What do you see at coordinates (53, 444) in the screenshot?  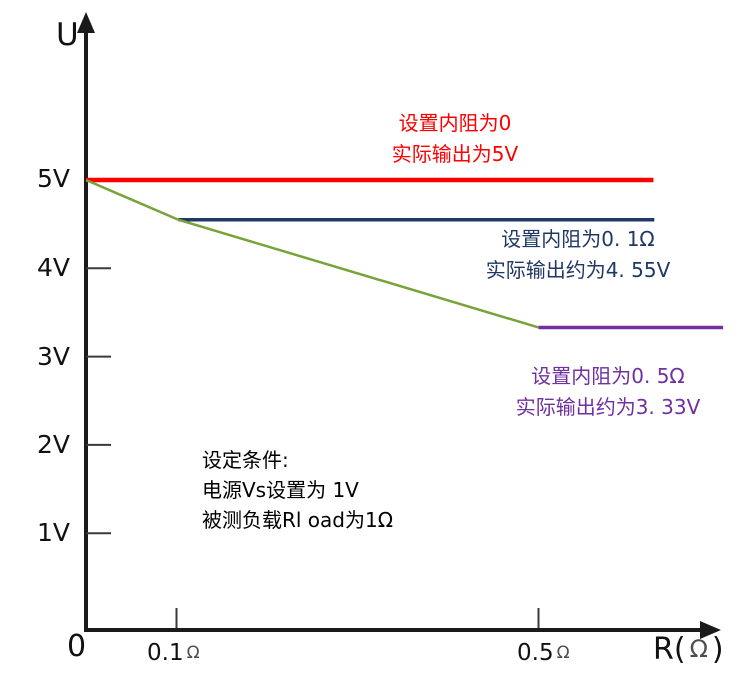 I see `y-tick-label-2v: 2V` at bounding box center [53, 444].